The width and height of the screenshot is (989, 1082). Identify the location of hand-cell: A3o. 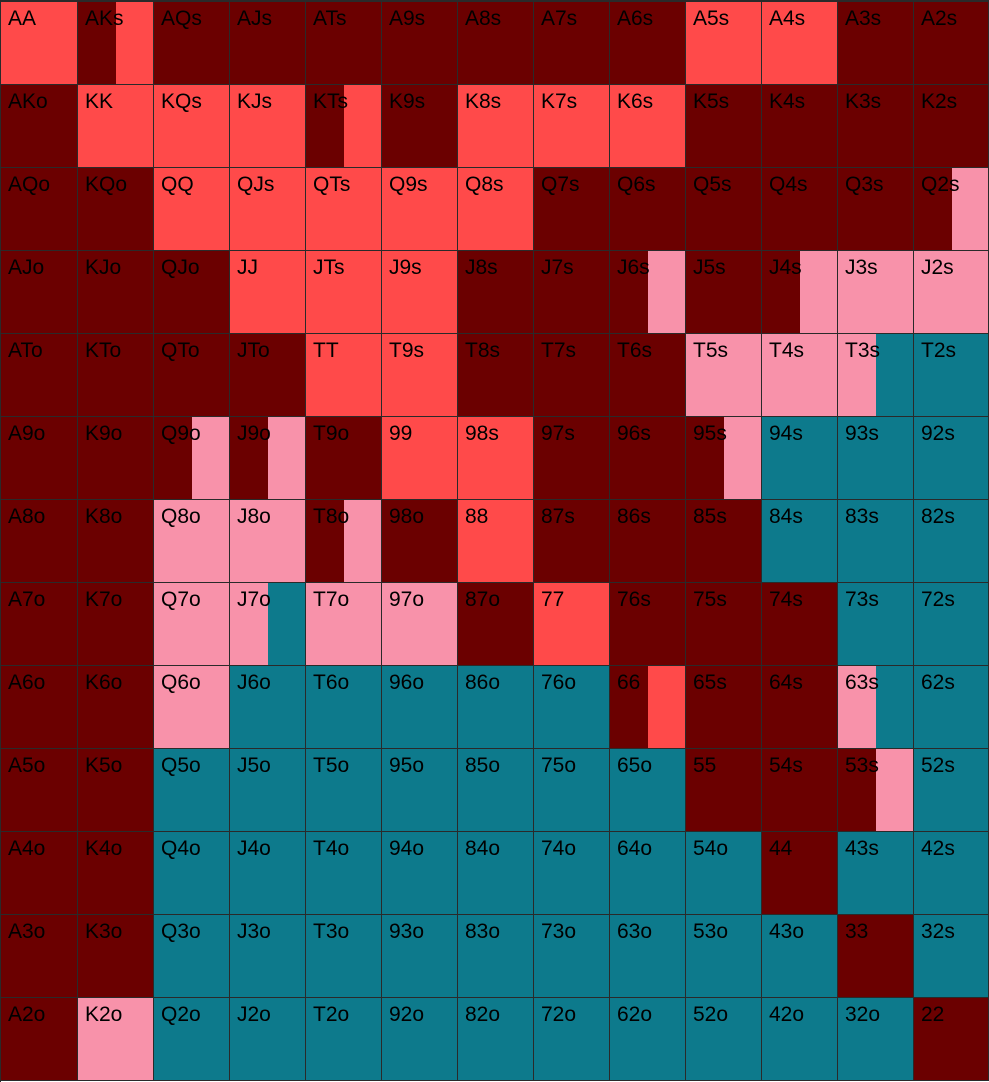
(39, 956).